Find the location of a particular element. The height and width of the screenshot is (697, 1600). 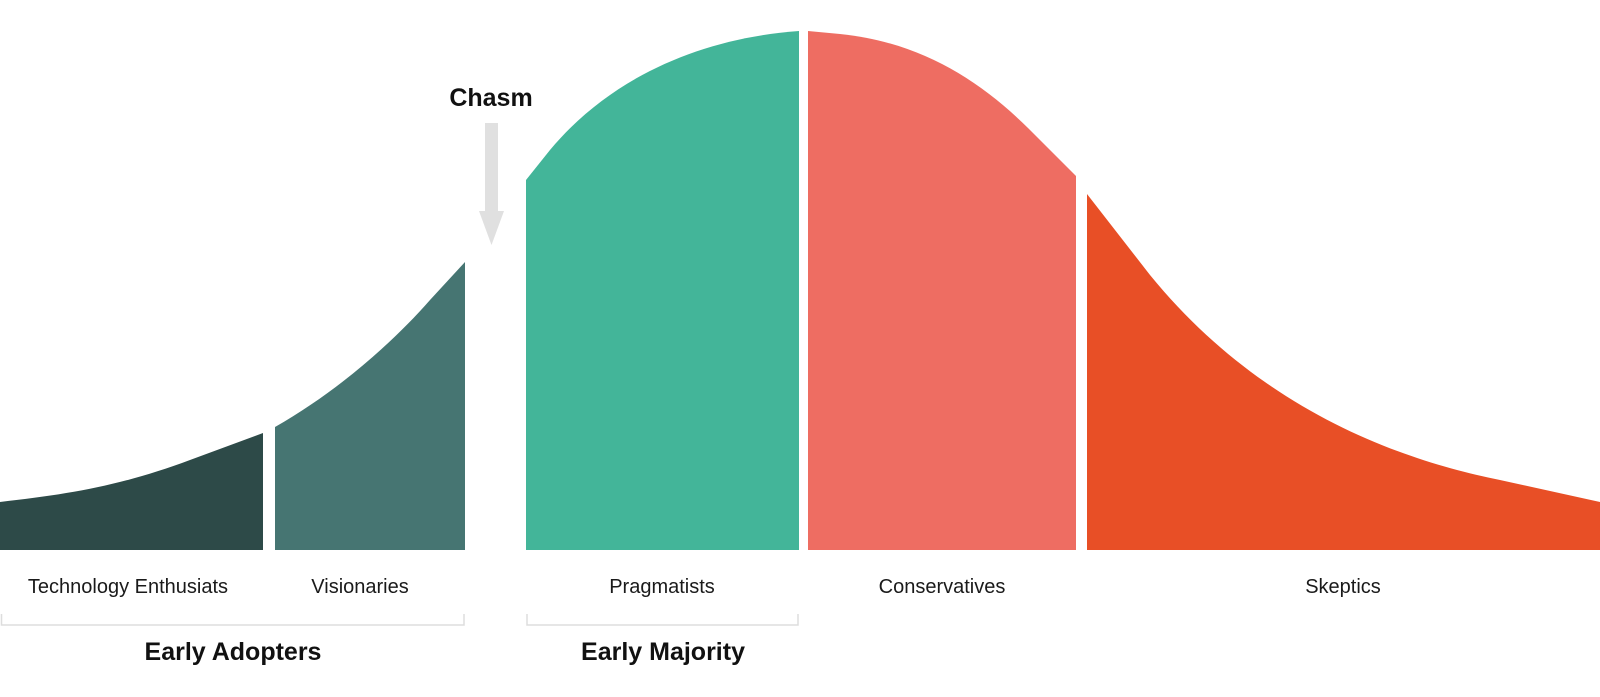

segment-label-pragmatists: Pragmatists is located at coordinates (662, 587).